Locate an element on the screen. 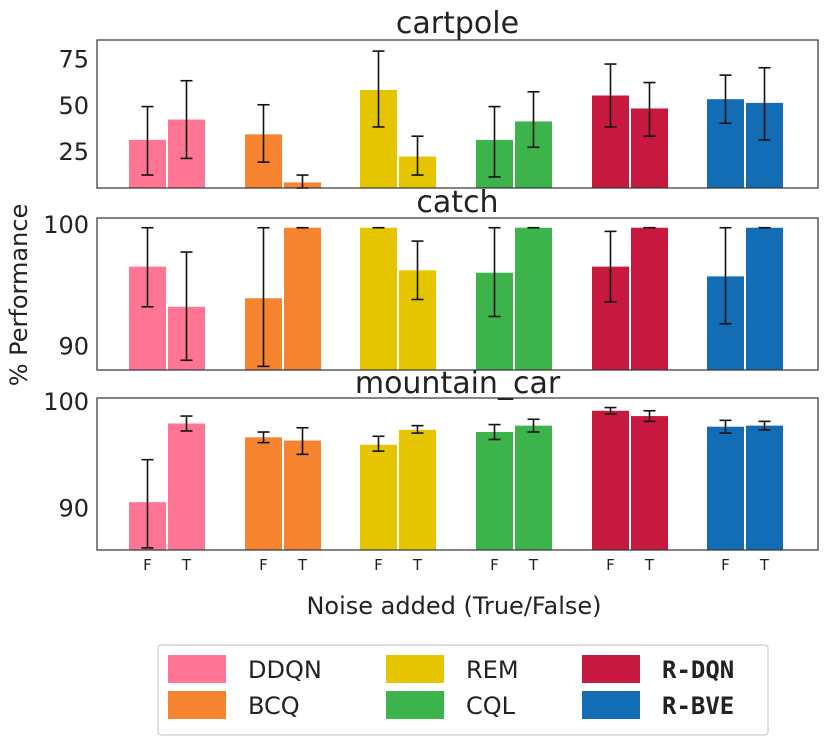 Image resolution: width=830 pixels, height=744 pixels. legend-label: CQL is located at coordinates (491, 706).